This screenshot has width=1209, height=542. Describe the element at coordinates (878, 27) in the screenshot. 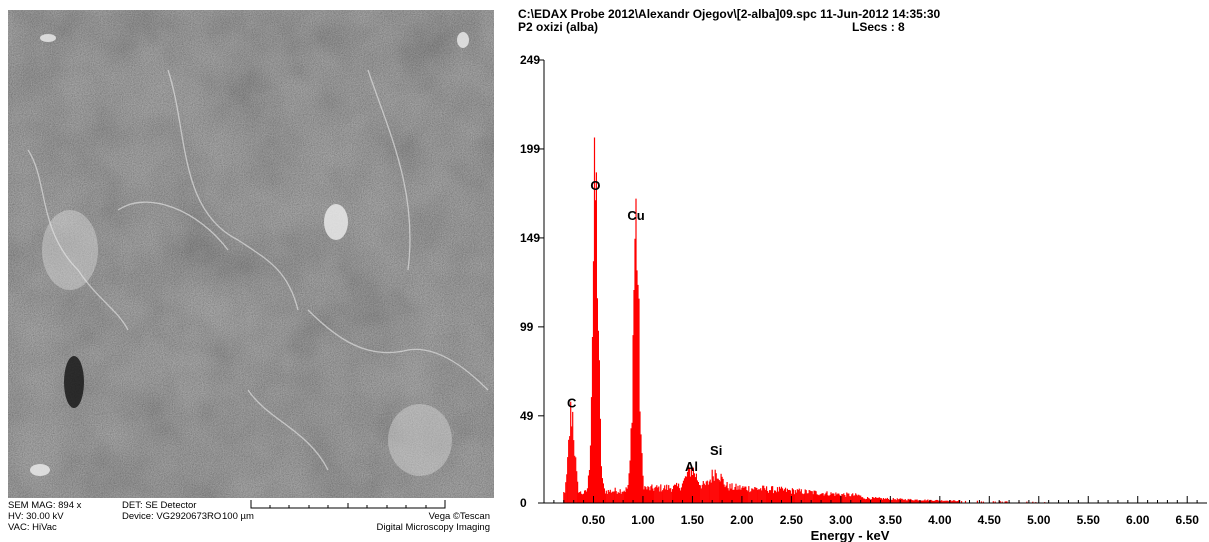

I see `spectrum-lsecs: LSecs : 8` at that location.